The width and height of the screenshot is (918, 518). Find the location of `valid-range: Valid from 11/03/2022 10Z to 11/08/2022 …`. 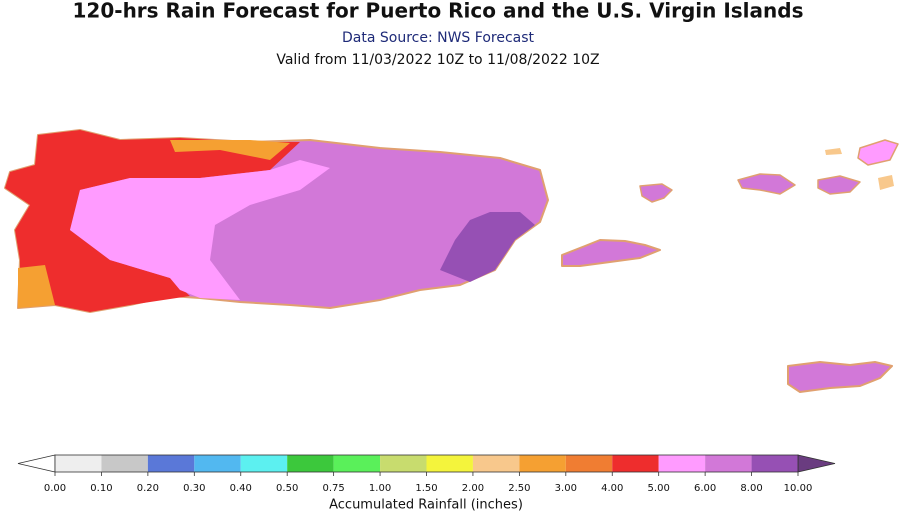

valid-range: Valid from 11/03/2022 10Z to 11/08/2022 … is located at coordinates (437, 60).